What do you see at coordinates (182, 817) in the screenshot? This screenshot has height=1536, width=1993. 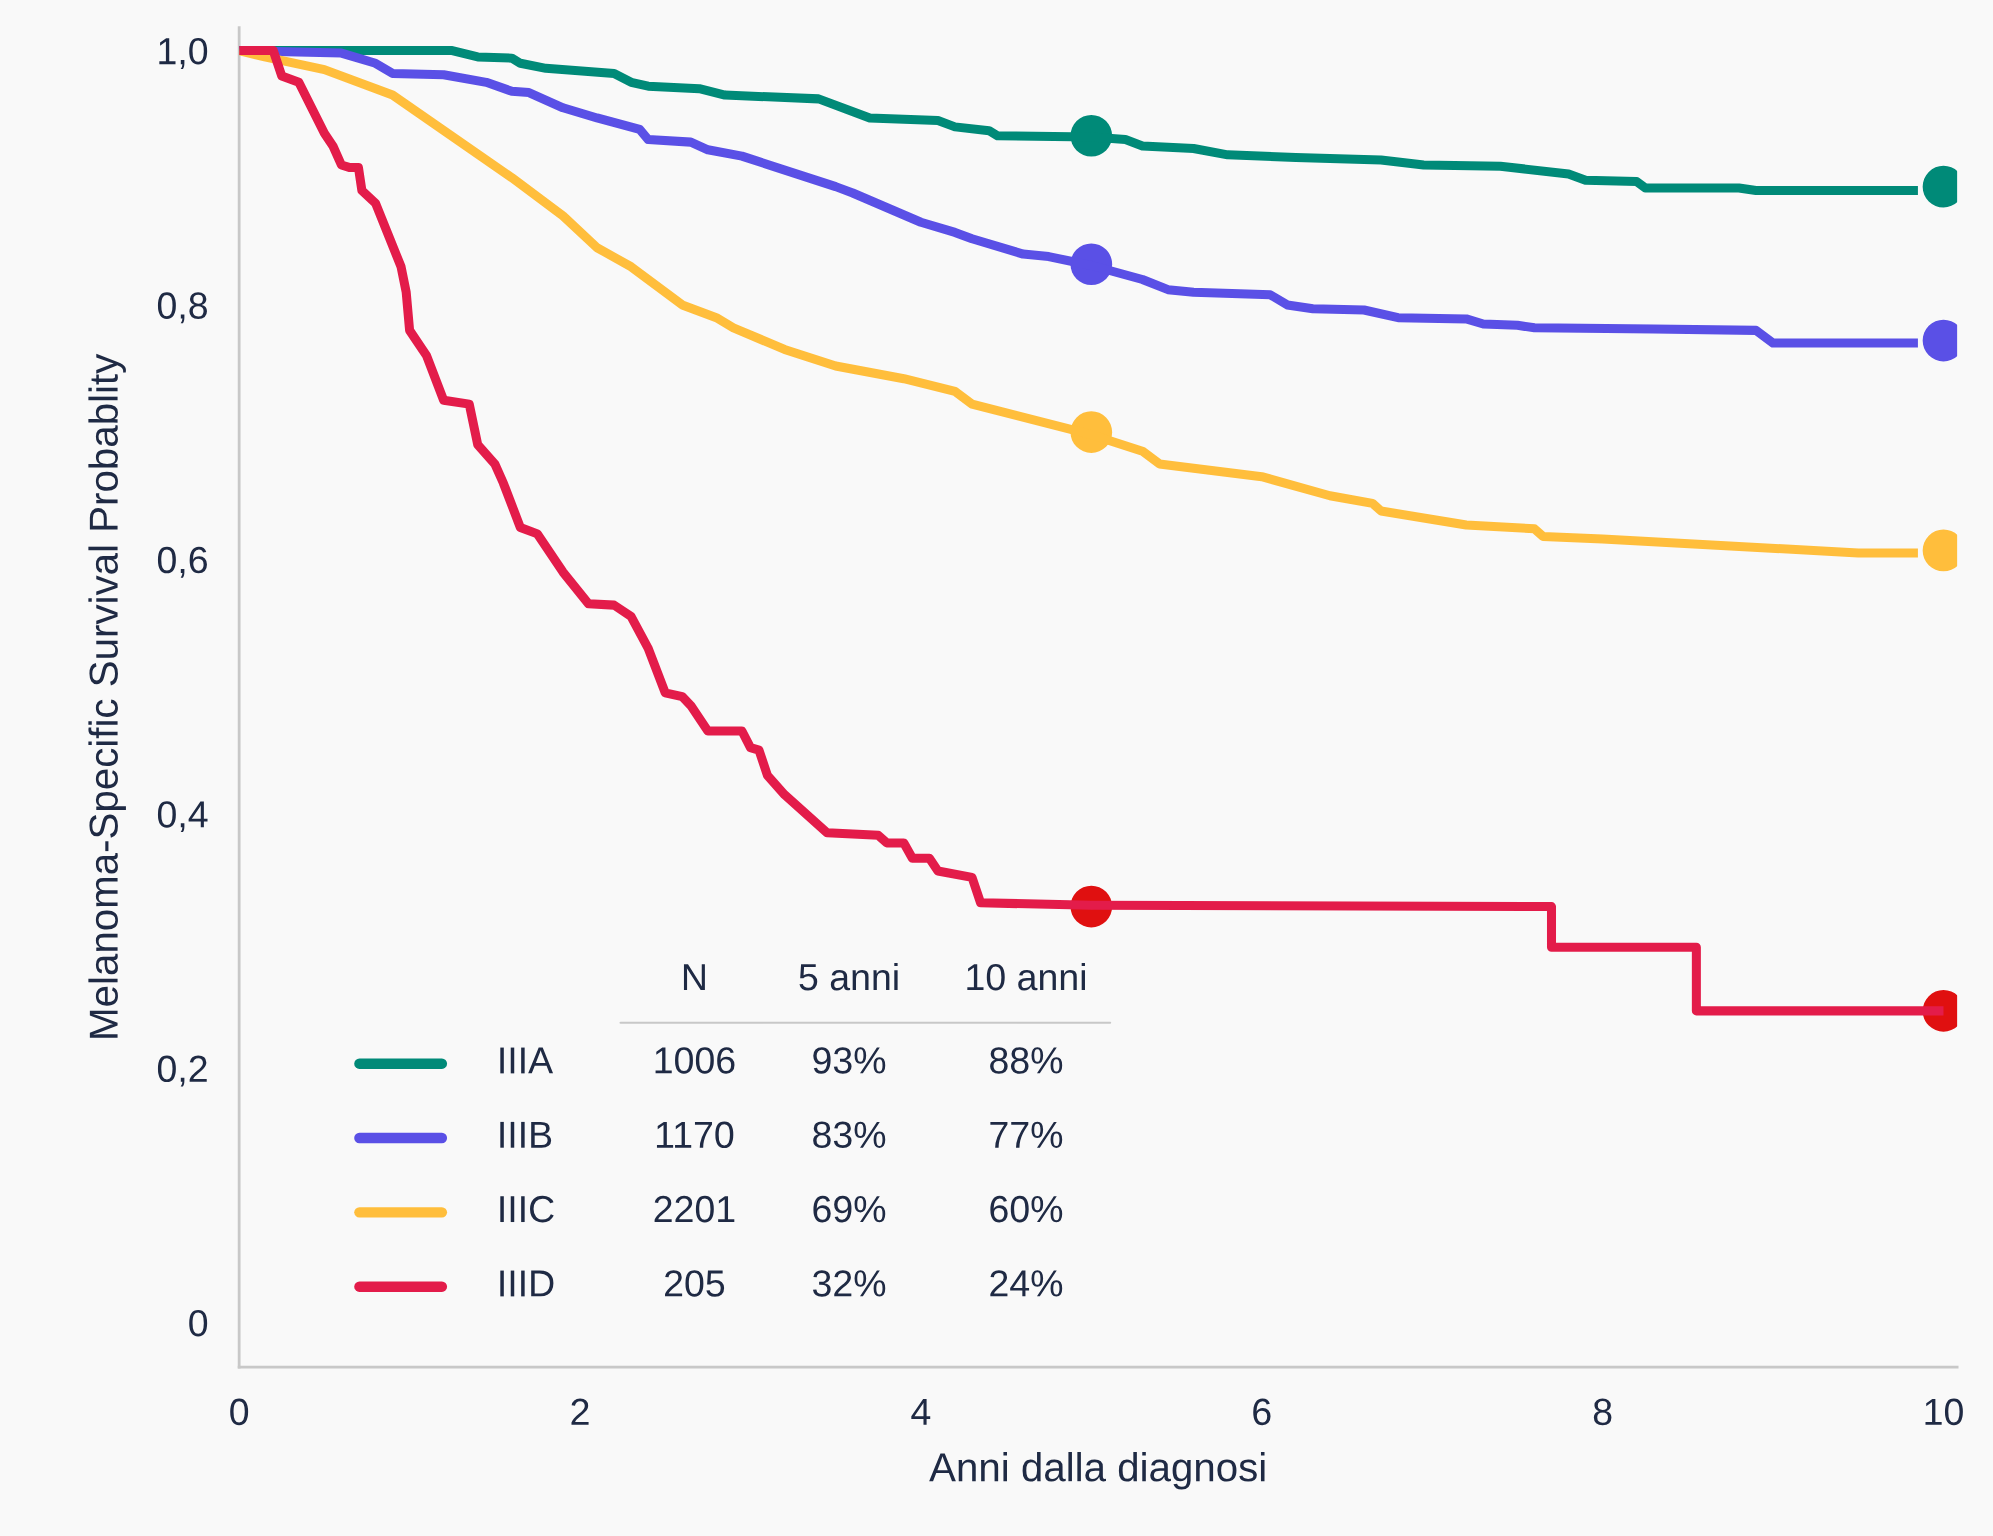 I see `y-tick-label: 0,4` at bounding box center [182, 817].